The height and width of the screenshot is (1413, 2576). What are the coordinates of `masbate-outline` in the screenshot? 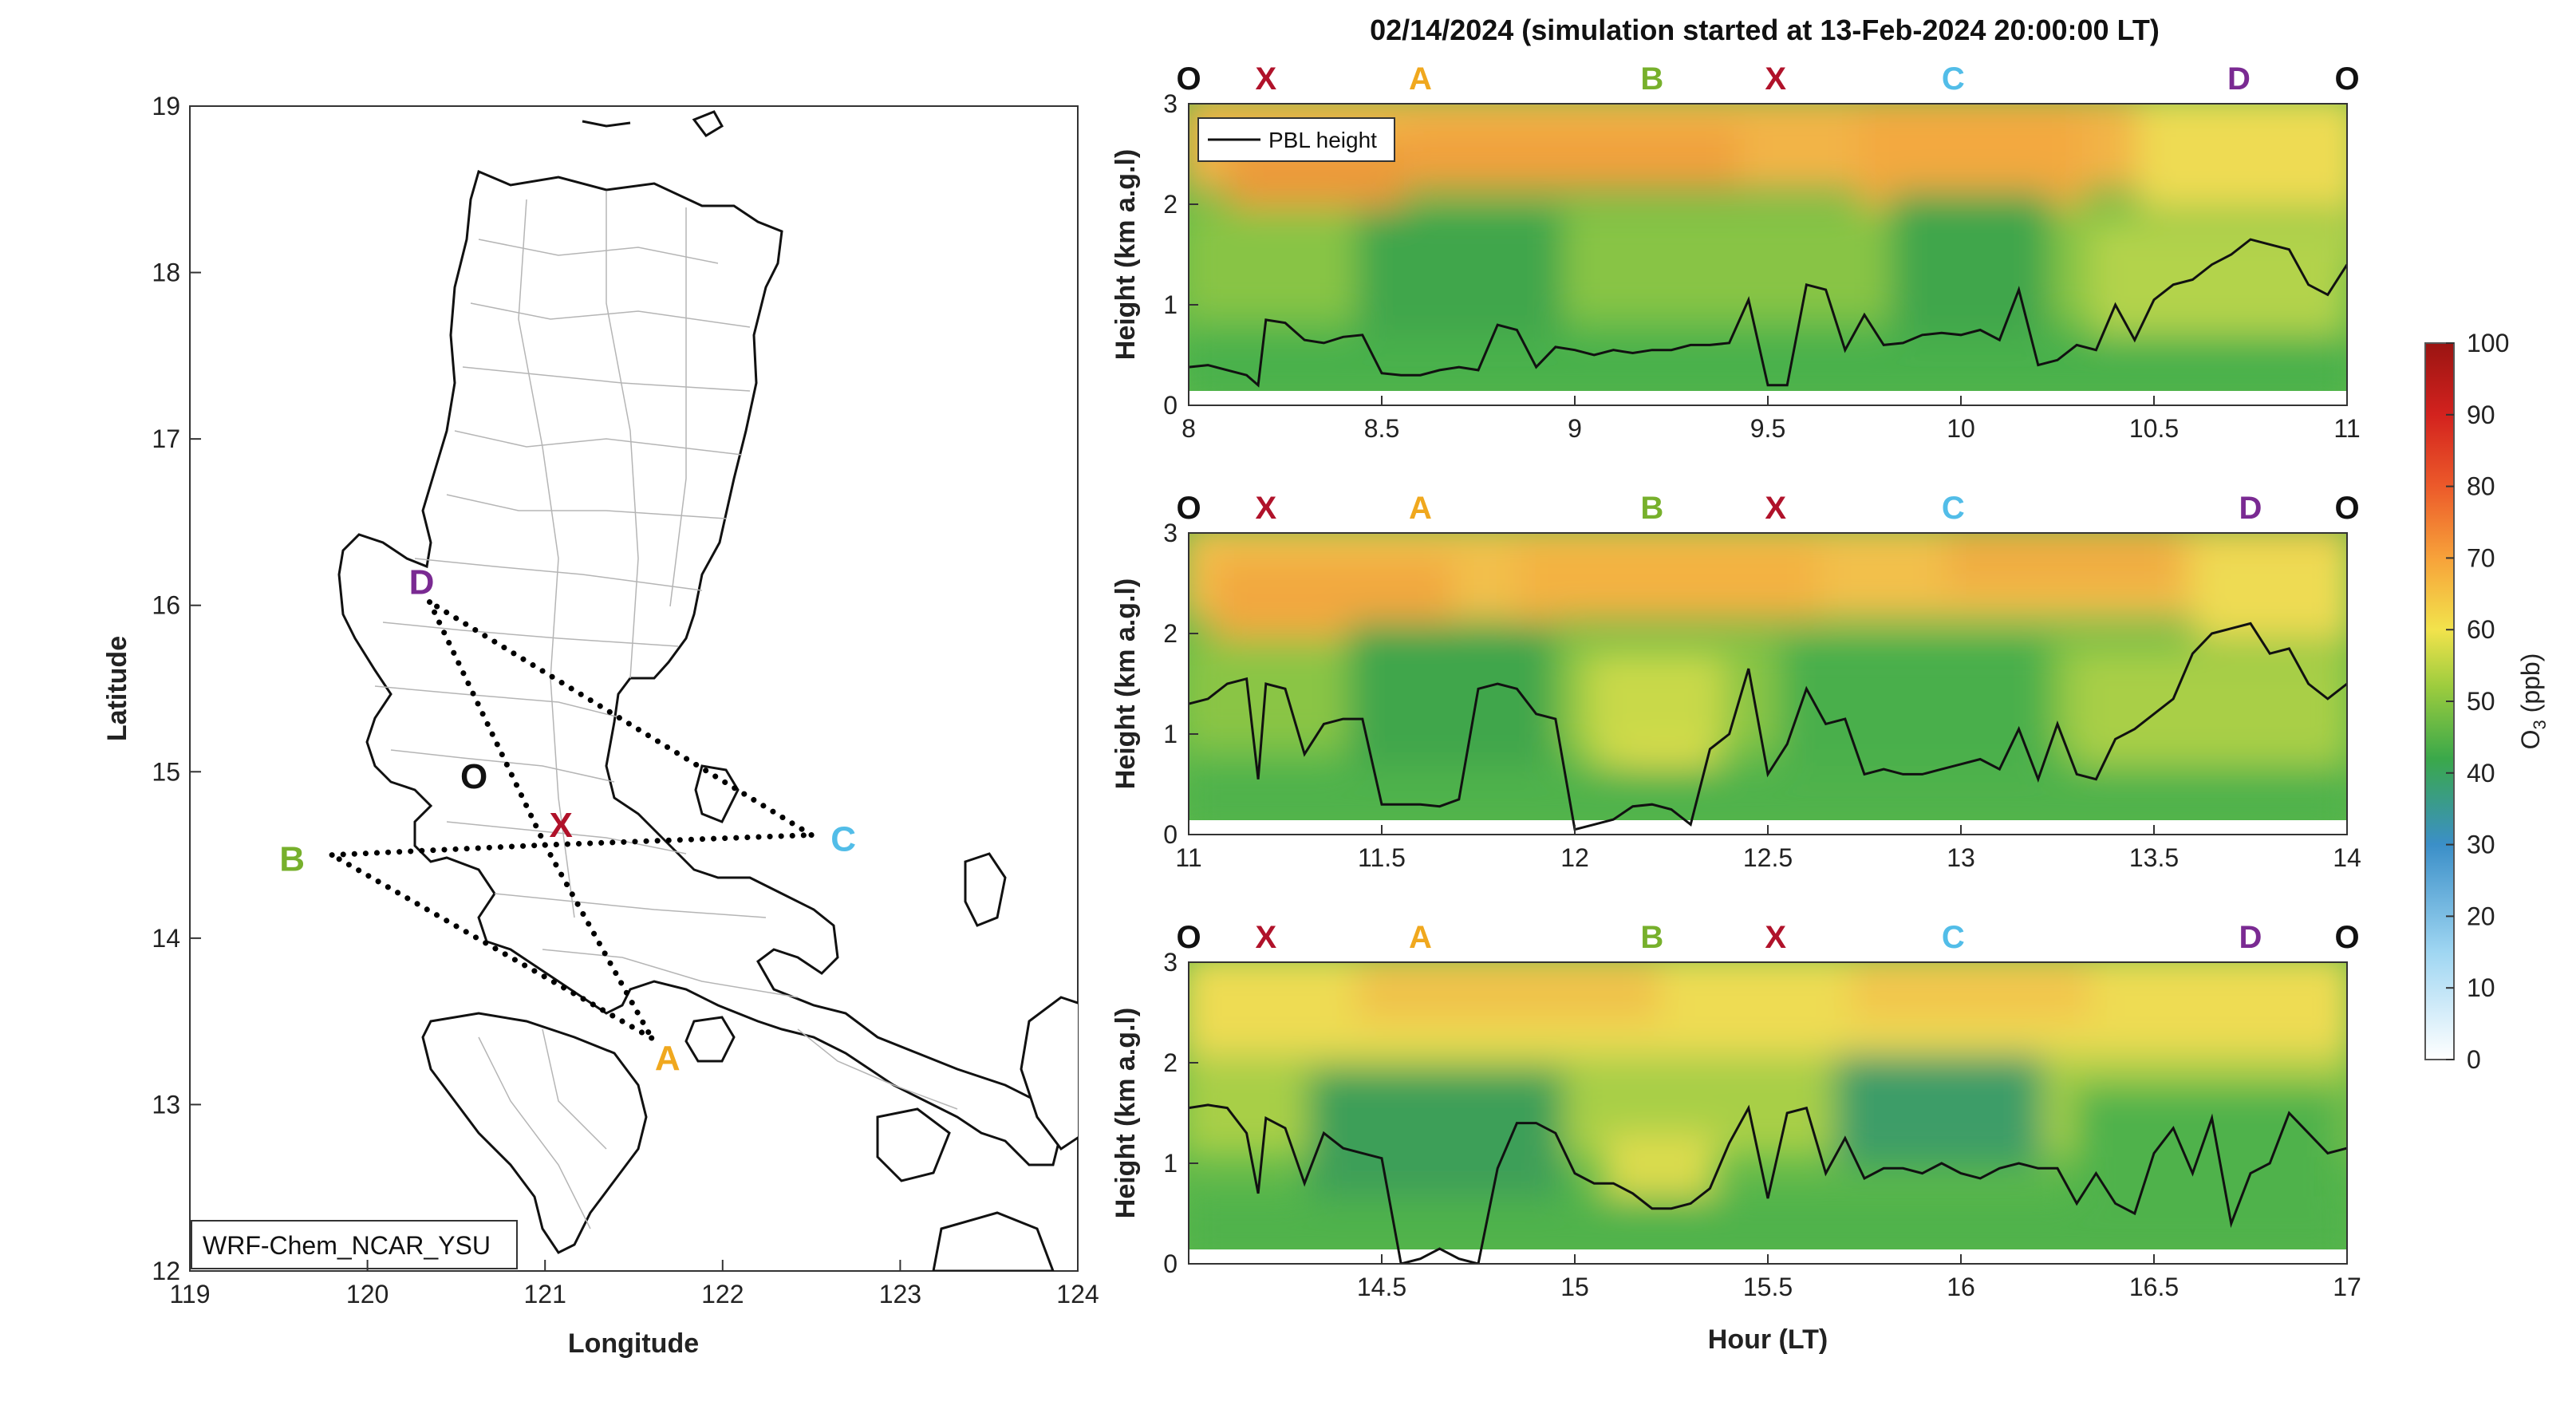 It's located at (913, 1144).